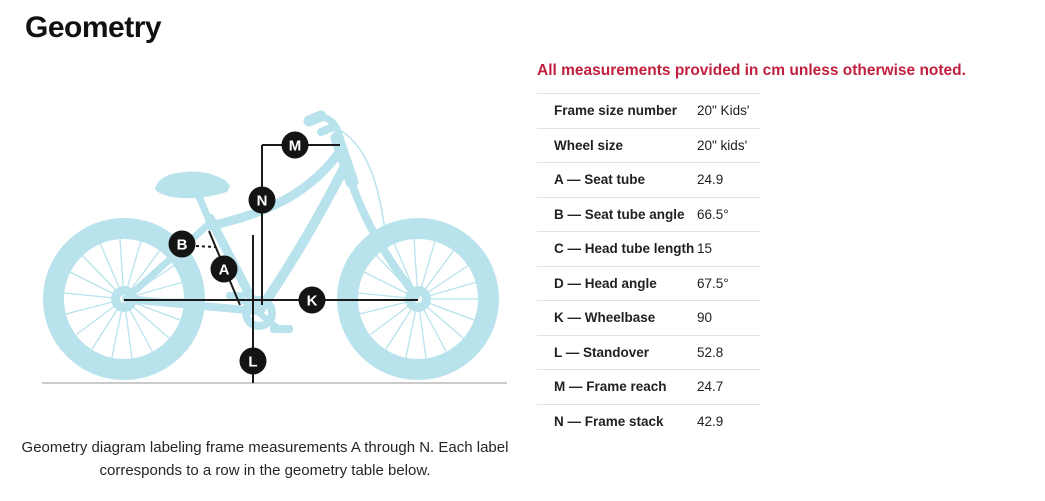 The height and width of the screenshot is (501, 1045). What do you see at coordinates (616, 111) in the screenshot?
I see `row-label: Frame size number` at bounding box center [616, 111].